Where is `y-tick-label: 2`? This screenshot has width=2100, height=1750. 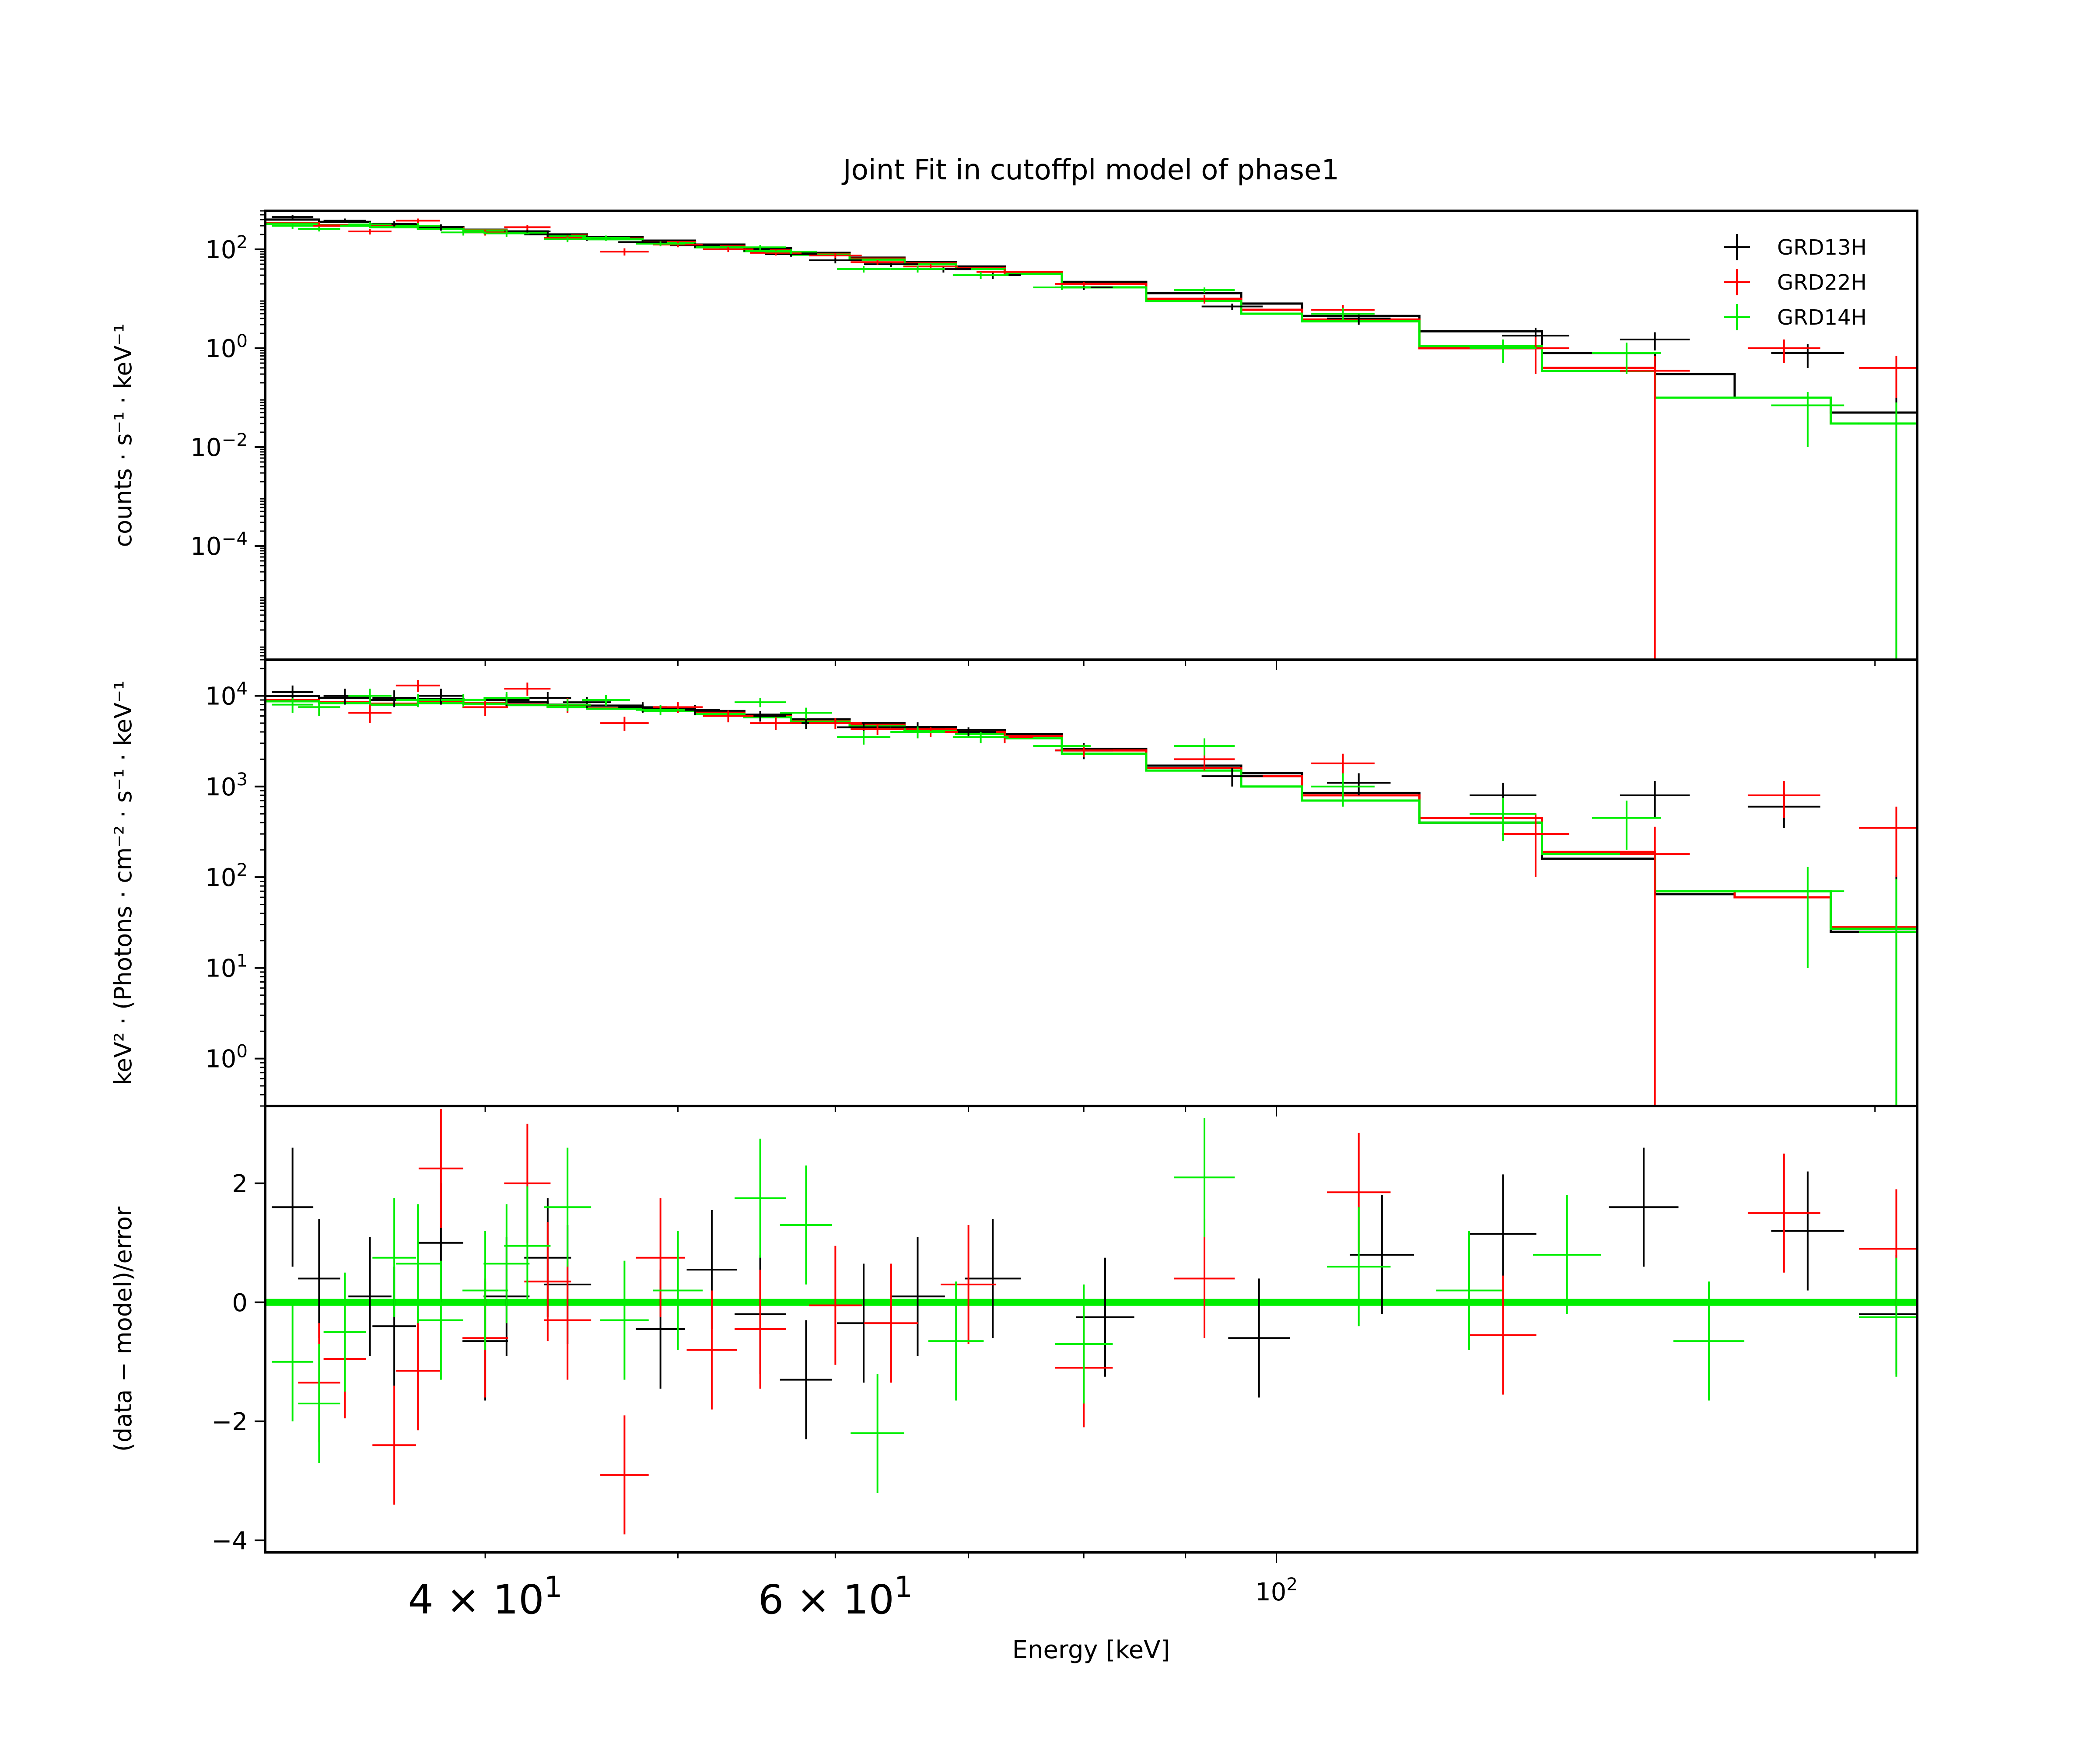 y-tick-label: 2 is located at coordinates (240, 1184).